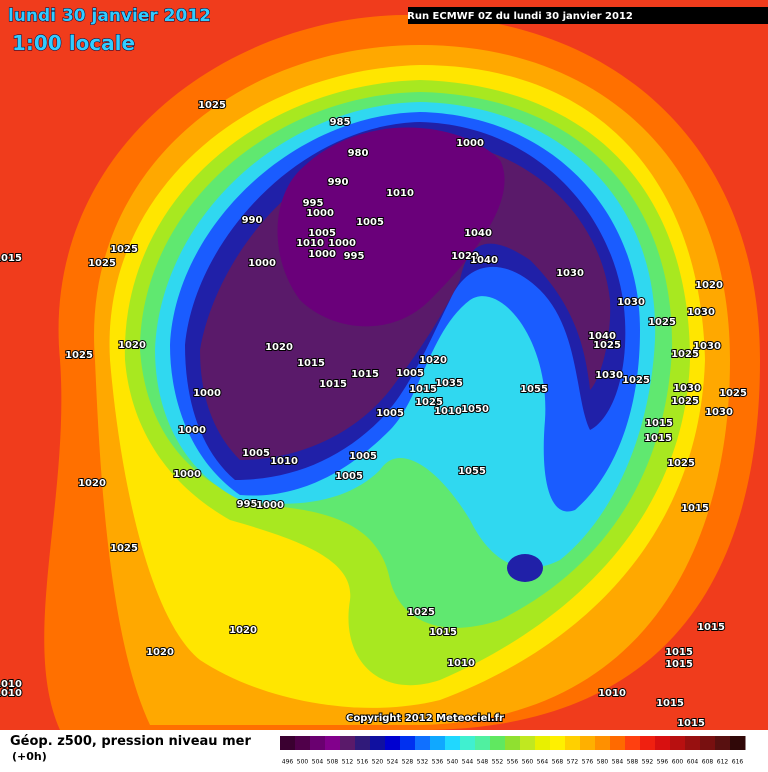 This screenshot has height=772, width=768. I want to click on colorbar-label: 560, so click(528, 762).